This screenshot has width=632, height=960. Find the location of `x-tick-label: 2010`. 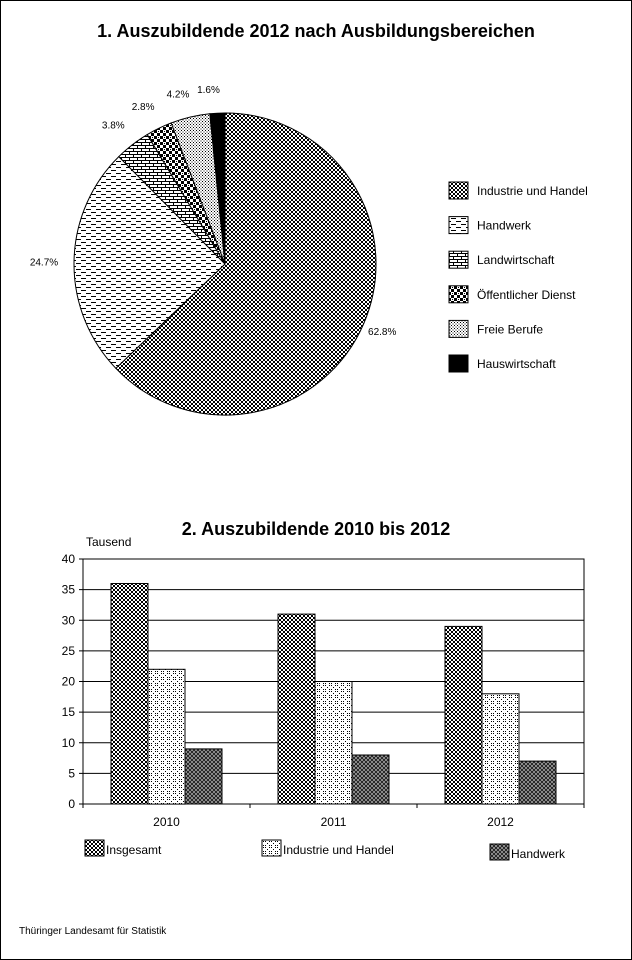

x-tick-label: 2010 is located at coordinates (166, 822).